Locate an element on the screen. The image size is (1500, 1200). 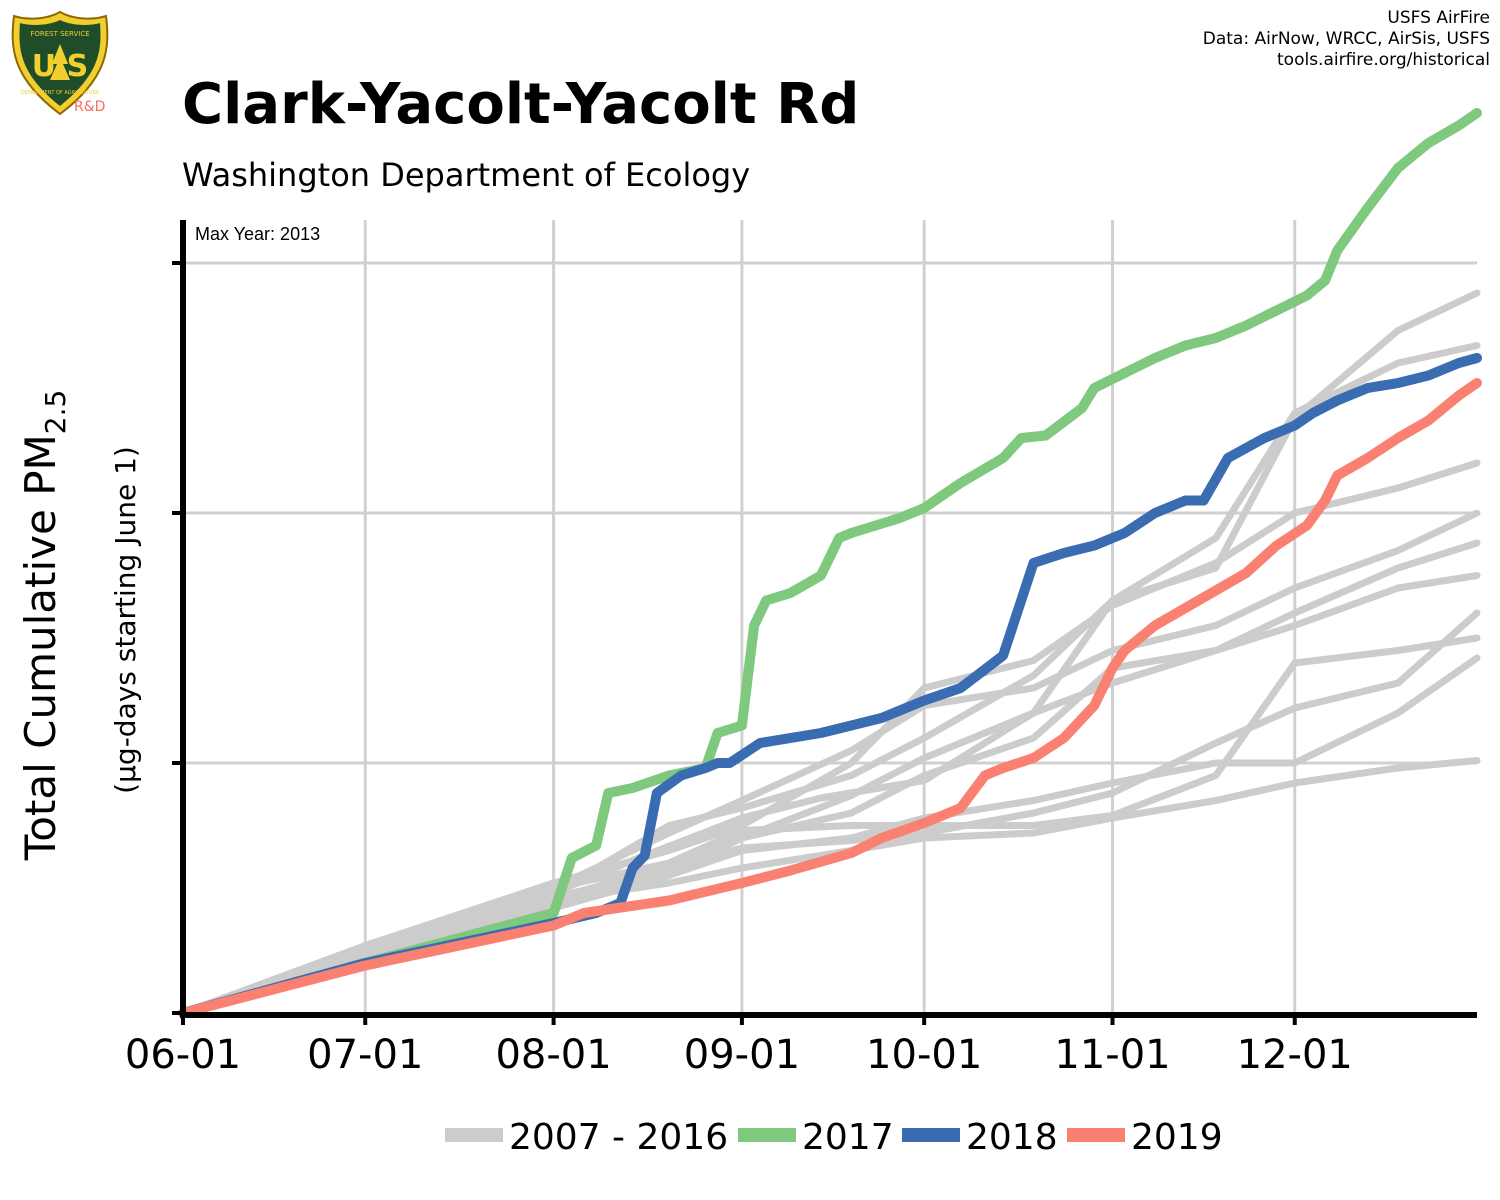
y-axis-units: (µg-days starting June 1) is located at coordinates (125, 620).